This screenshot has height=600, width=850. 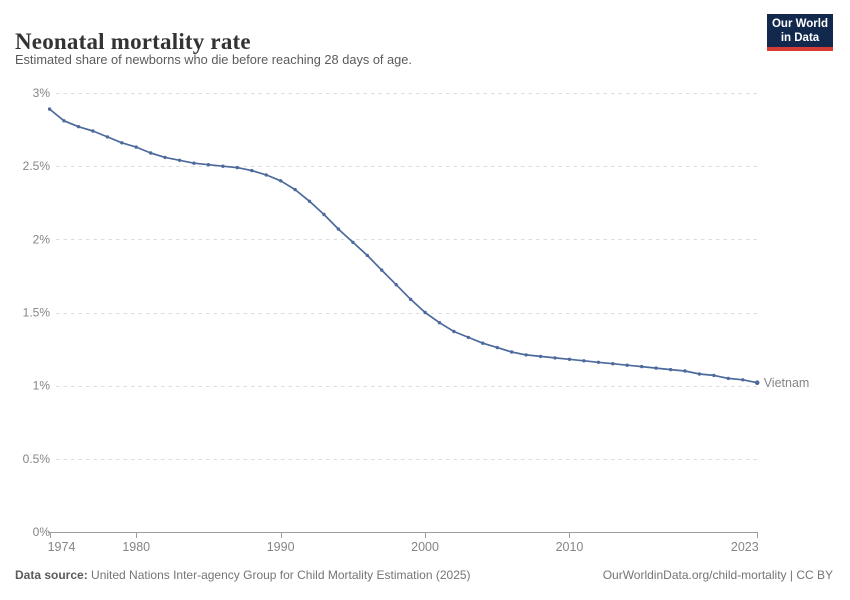 What do you see at coordinates (42, 532) in the screenshot?
I see `y-axis-tick-label: 0%` at bounding box center [42, 532].